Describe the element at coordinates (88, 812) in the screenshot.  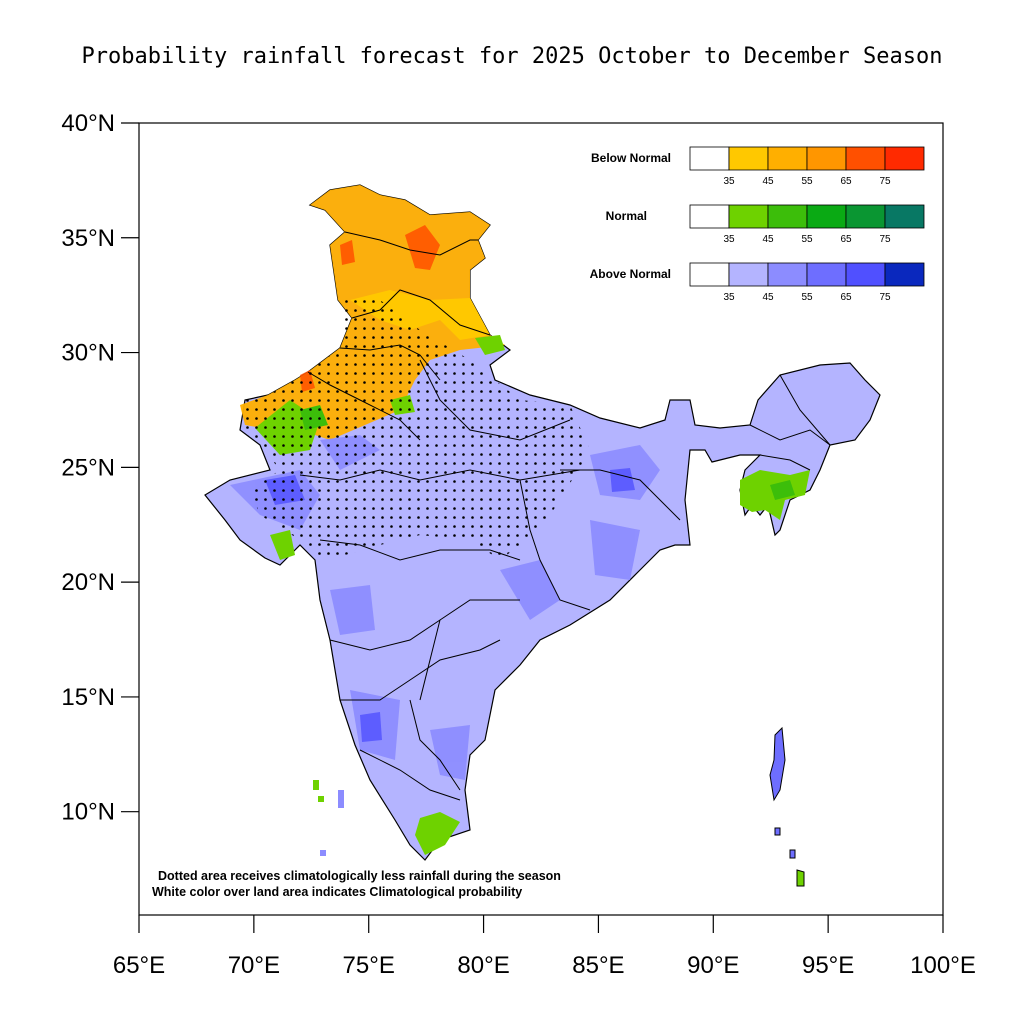
I see `lat-tick-label: 10°N` at that location.